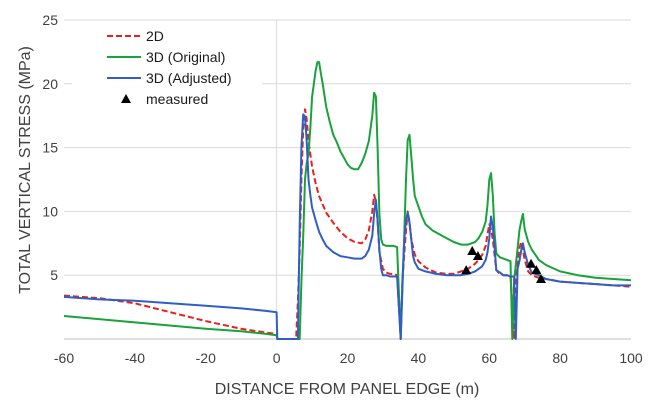 Image resolution: width=658 pixels, height=401 pixels. I want to click on x-axis-title: DISTANCE FROM PANEL EDGE (m), so click(347, 389).